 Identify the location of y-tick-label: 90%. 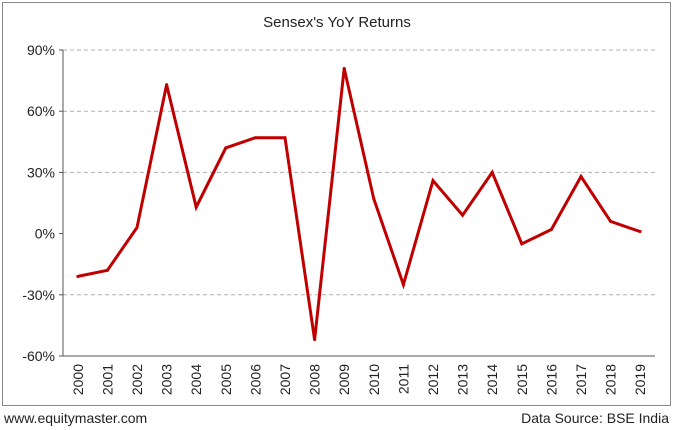
(41, 50).